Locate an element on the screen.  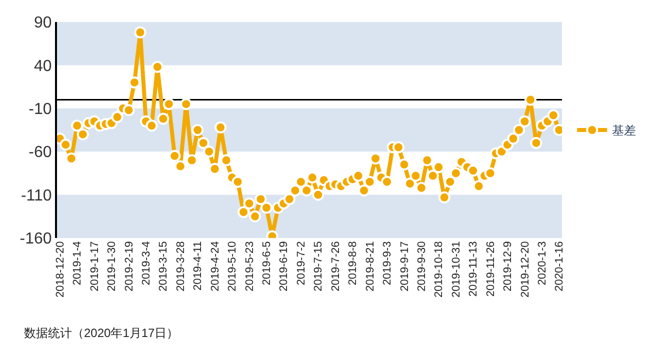
x-tick-label: 2019-8-8 is located at coordinates (353, 263).